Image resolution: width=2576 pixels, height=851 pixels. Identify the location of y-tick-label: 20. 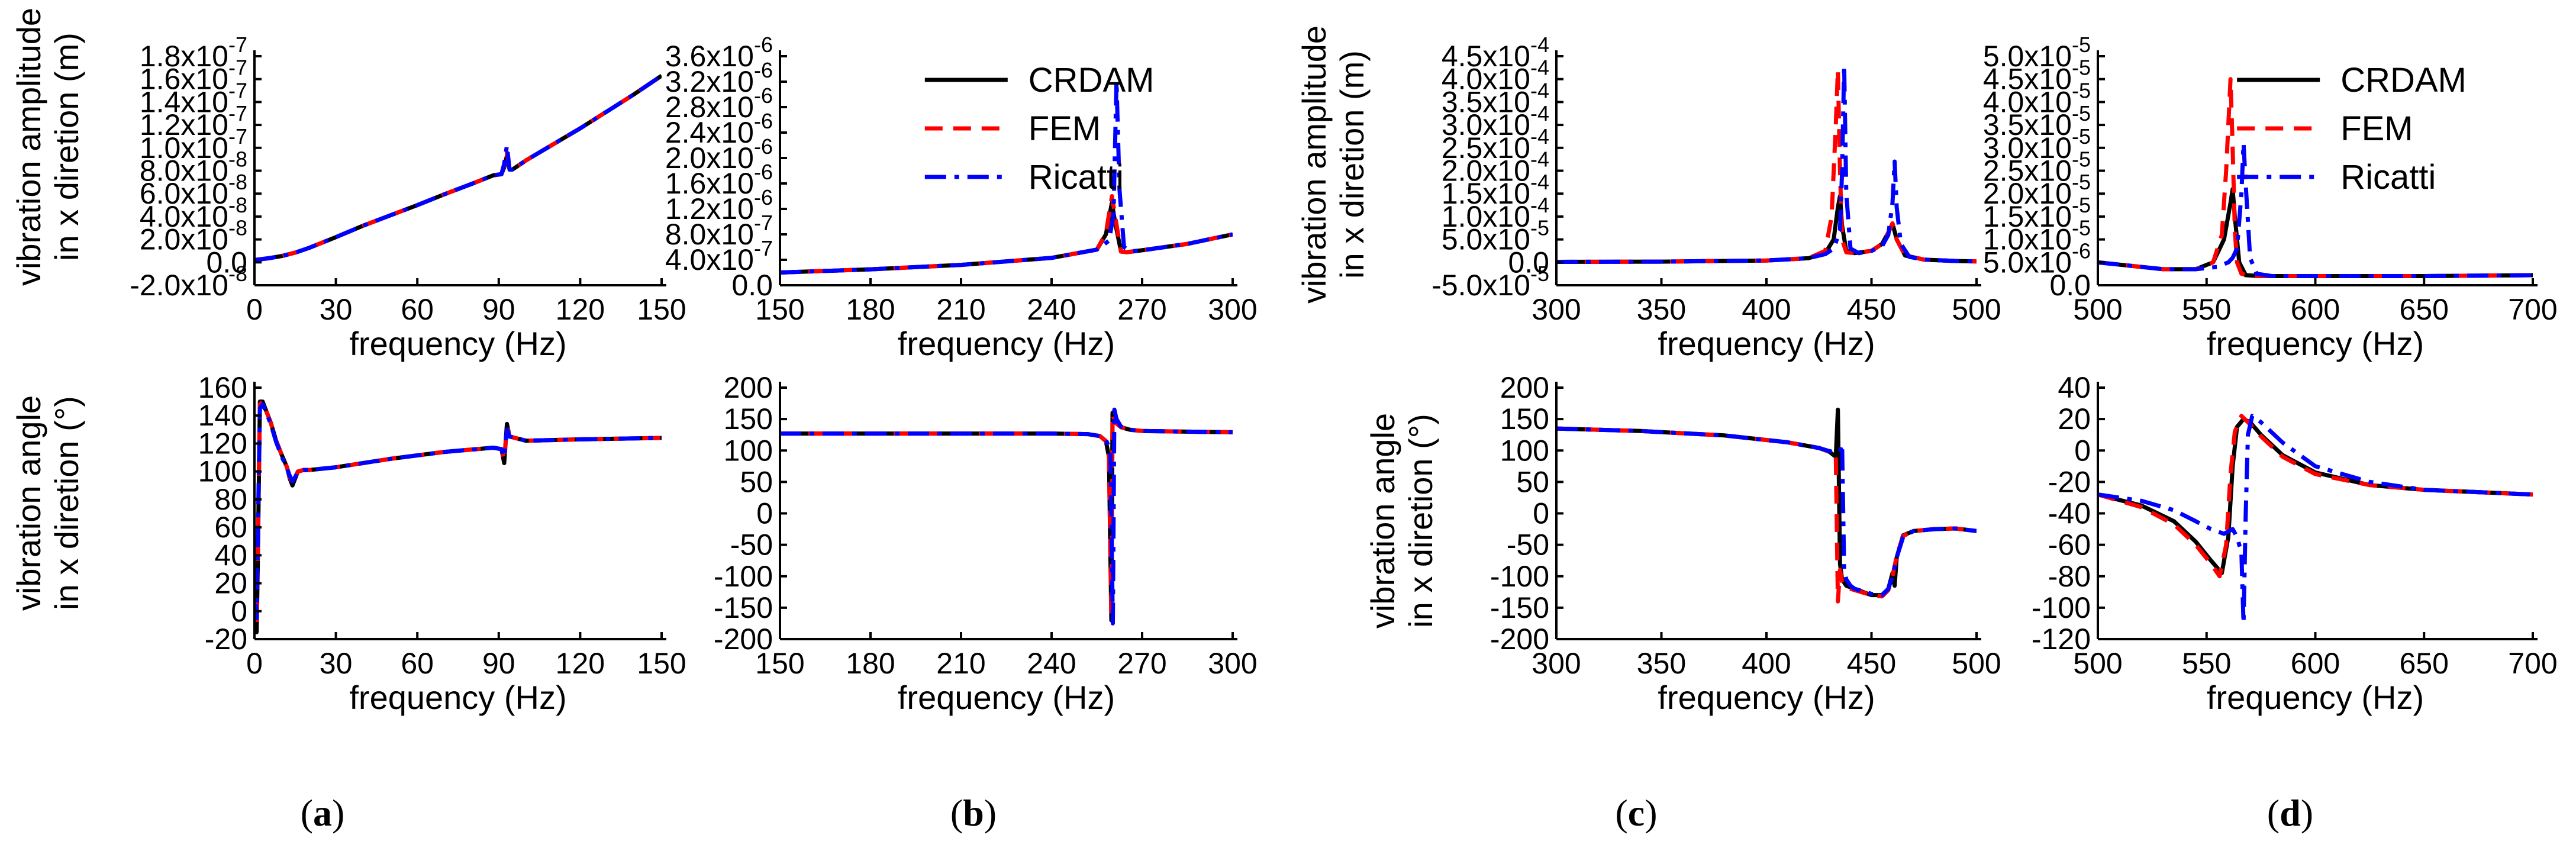
(230, 583).